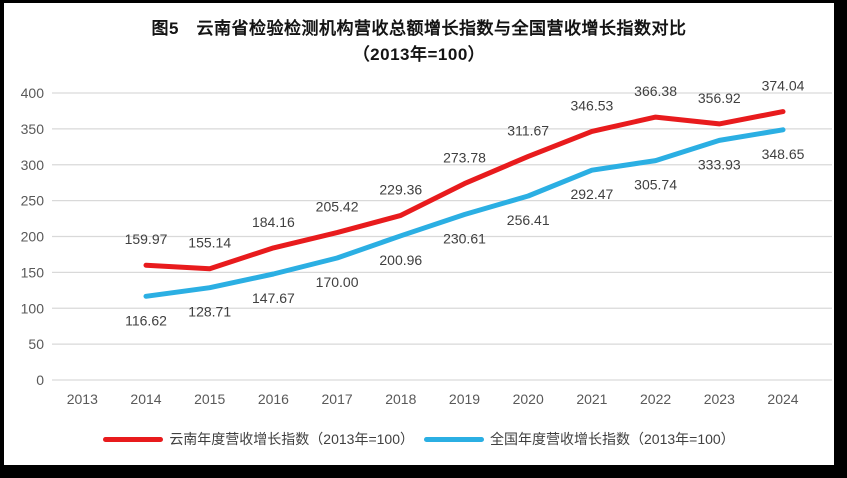  I want to click on yunnan-data-label: 184.16, so click(273, 222).